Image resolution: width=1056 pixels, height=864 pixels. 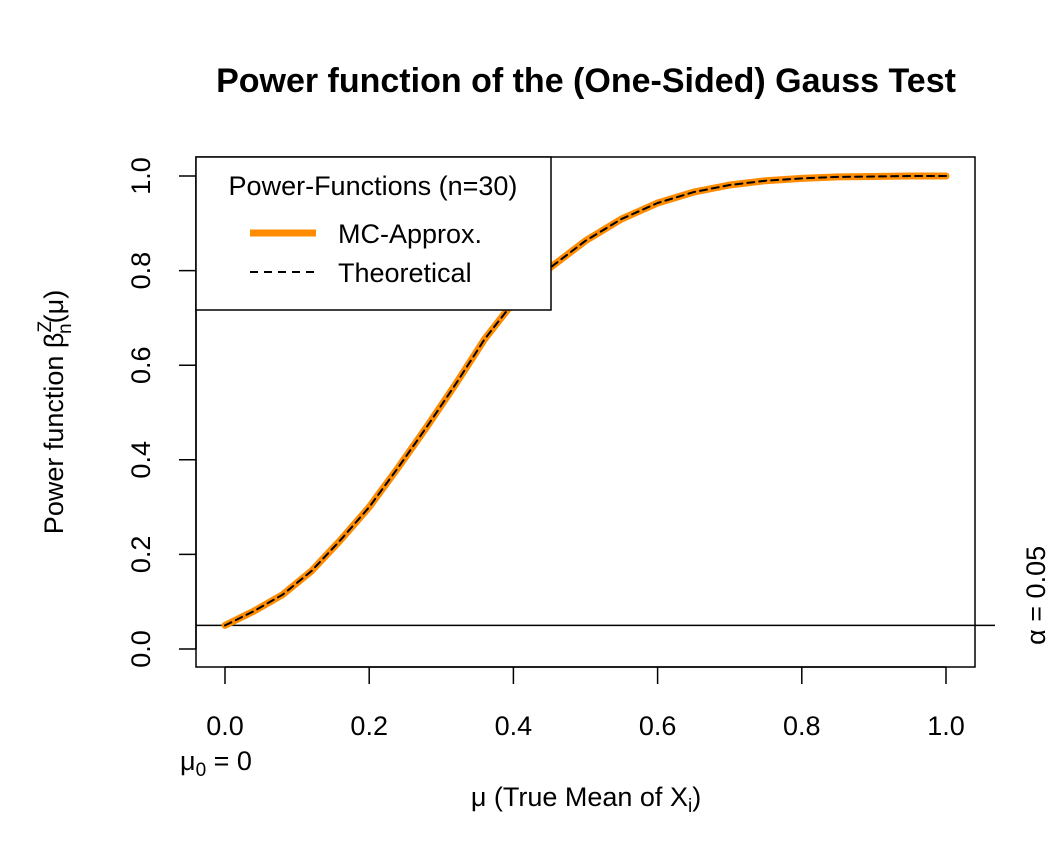 I want to click on y-tick-label: 0.8, so click(x=141, y=271).